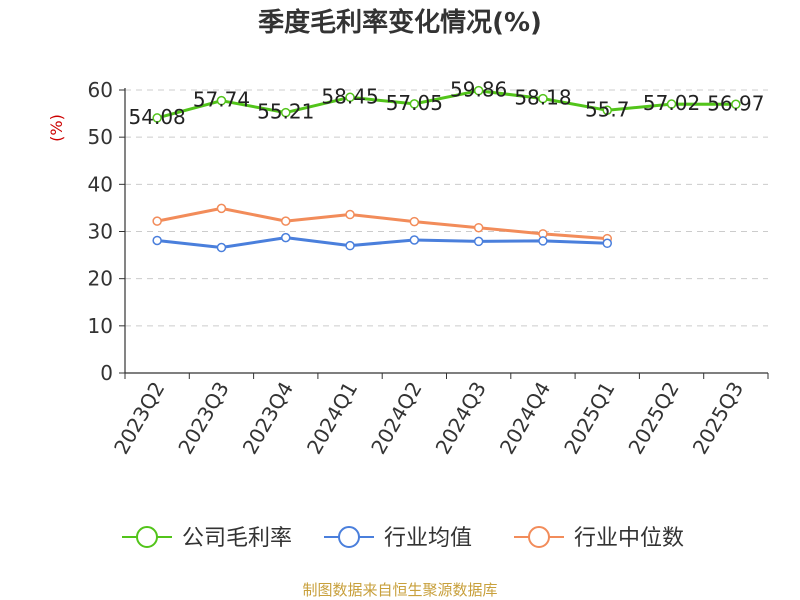 The image size is (800, 600). I want to click on legend-label-2: 行业中位数, so click(629, 538).